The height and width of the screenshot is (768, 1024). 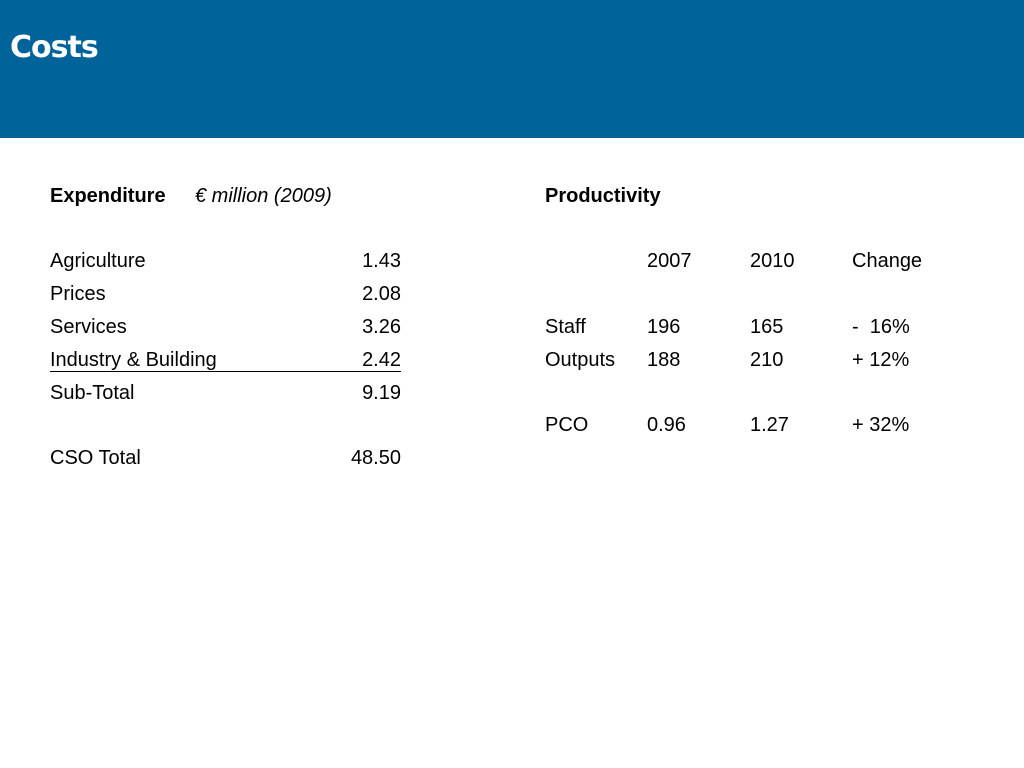 What do you see at coordinates (108, 196) in the screenshot?
I see `expenditure-heading: Expenditure` at bounding box center [108, 196].